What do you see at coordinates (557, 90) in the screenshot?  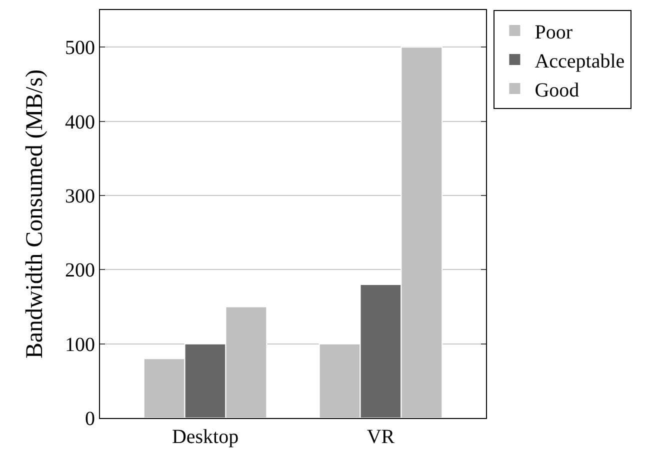 I see `legend-label: Good` at bounding box center [557, 90].